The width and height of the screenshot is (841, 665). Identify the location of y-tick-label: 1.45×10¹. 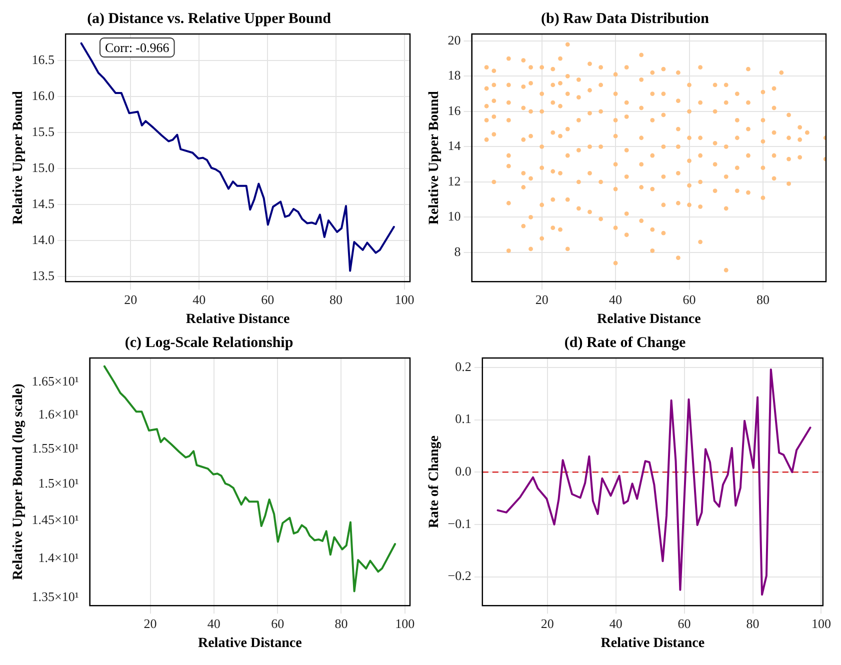
(55, 520).